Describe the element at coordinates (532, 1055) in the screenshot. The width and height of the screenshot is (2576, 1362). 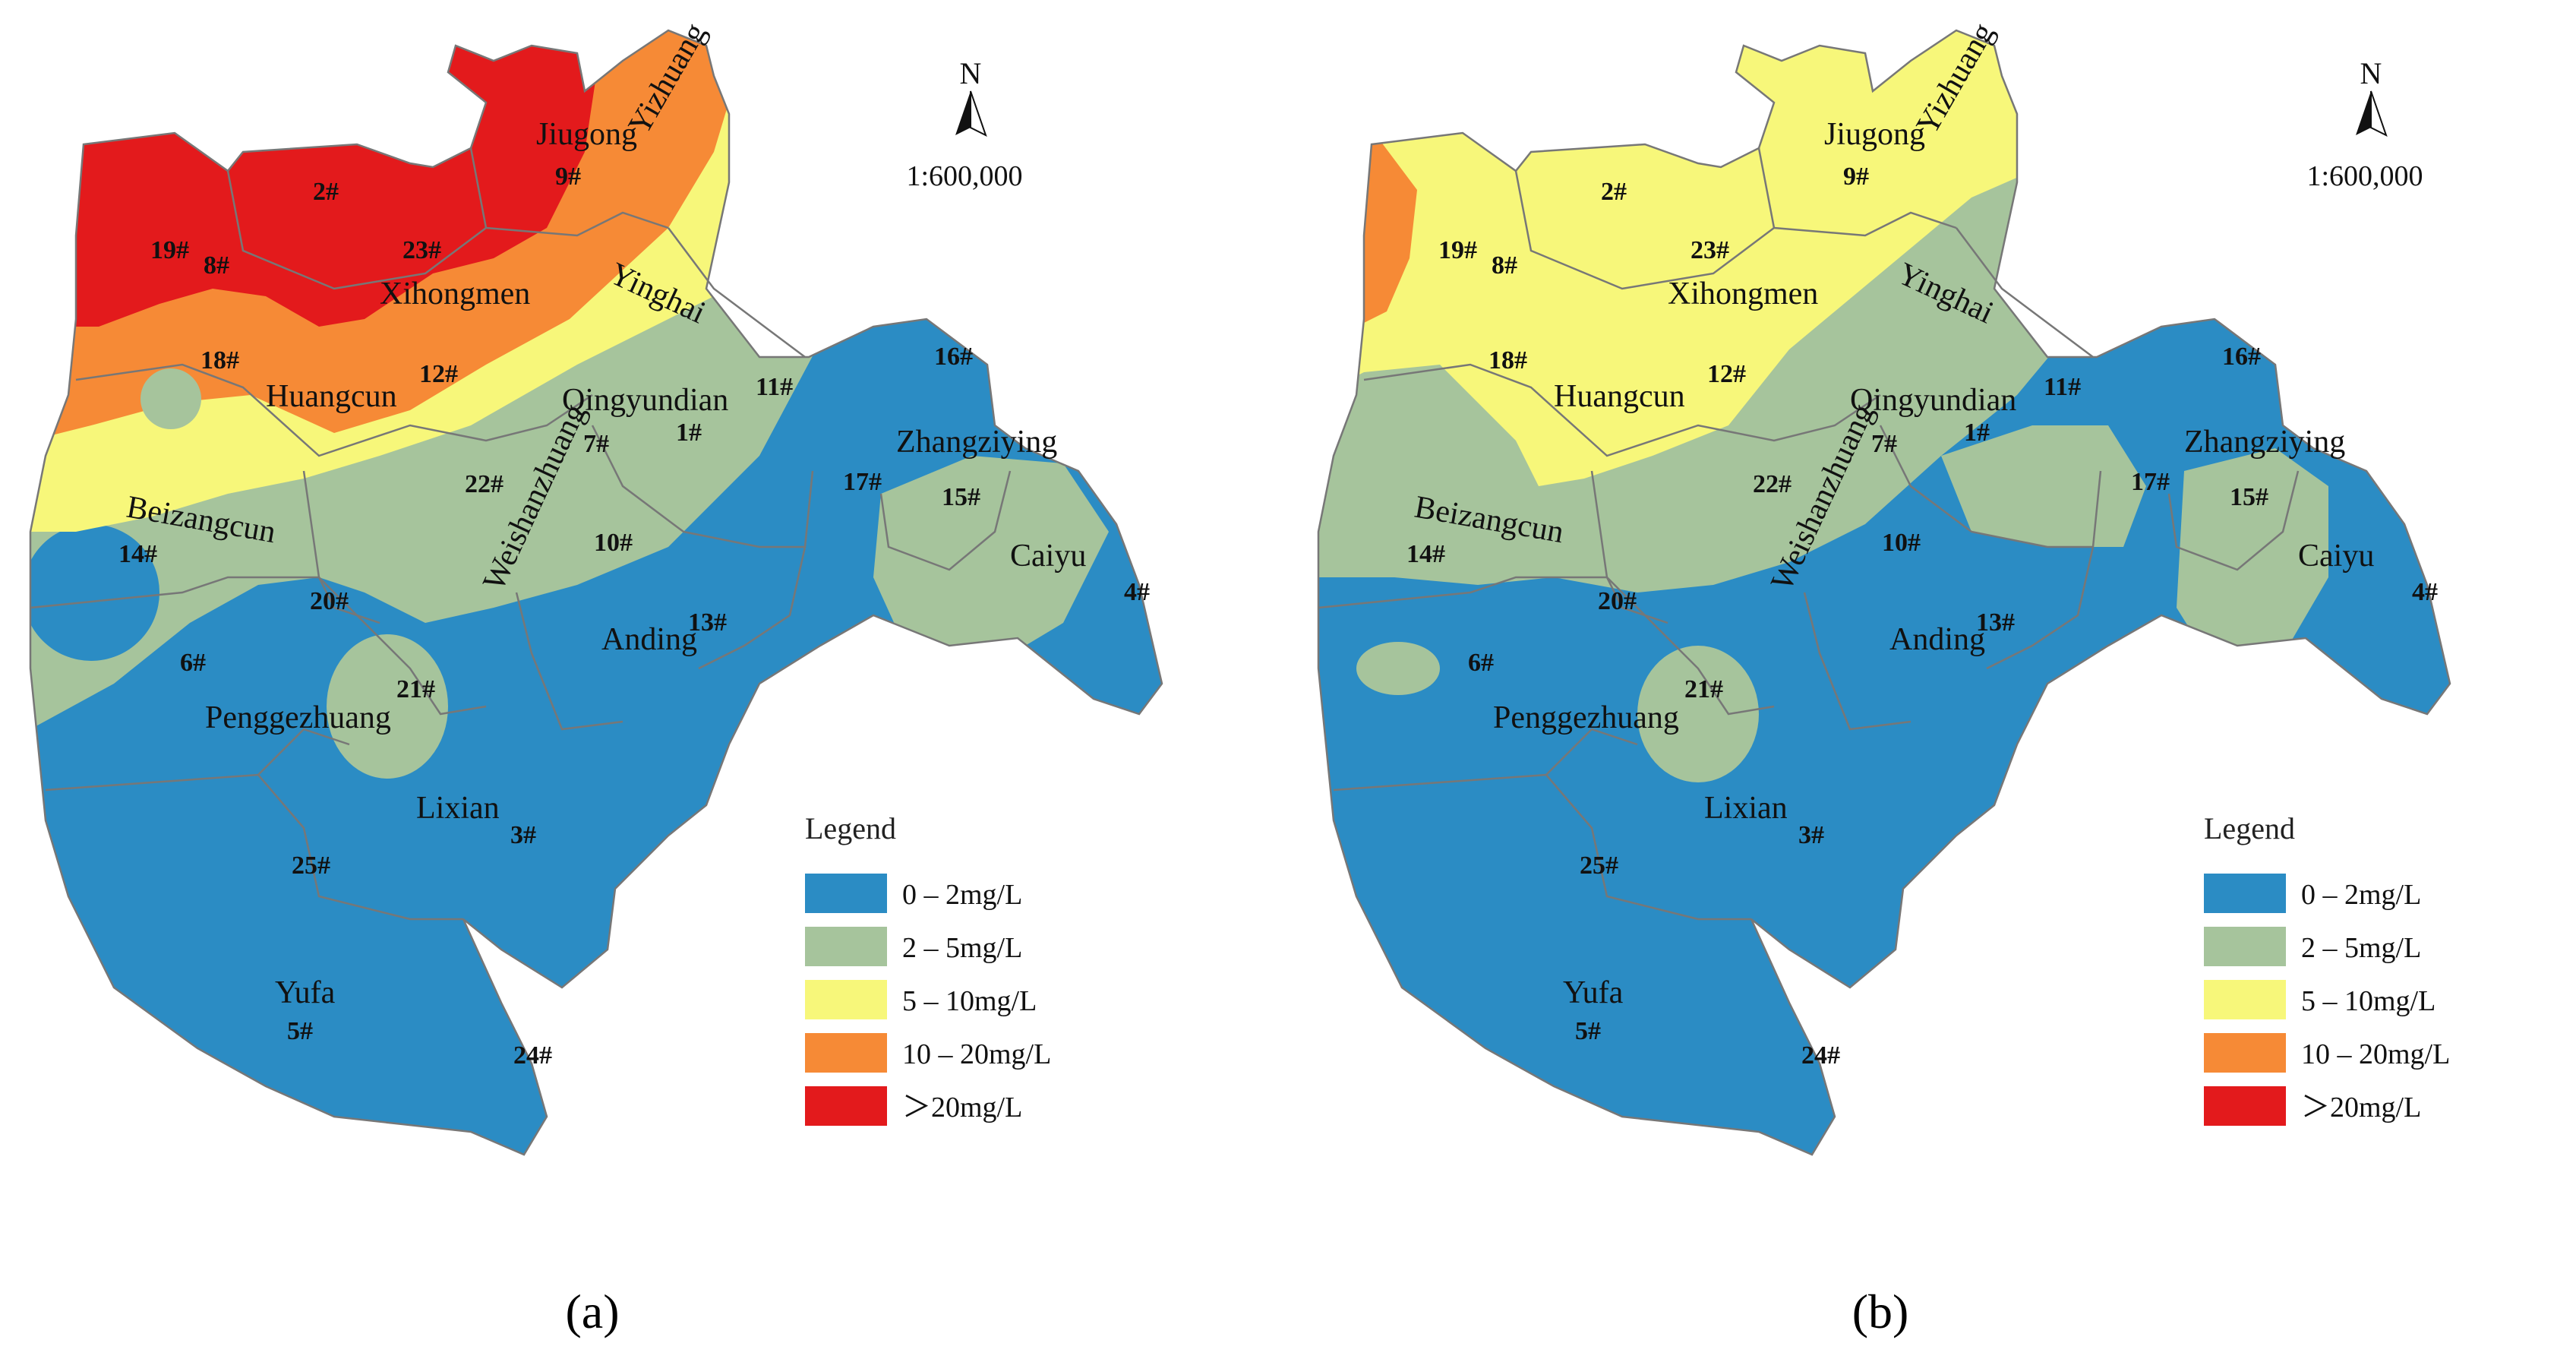
I see `site-label: 24#` at that location.